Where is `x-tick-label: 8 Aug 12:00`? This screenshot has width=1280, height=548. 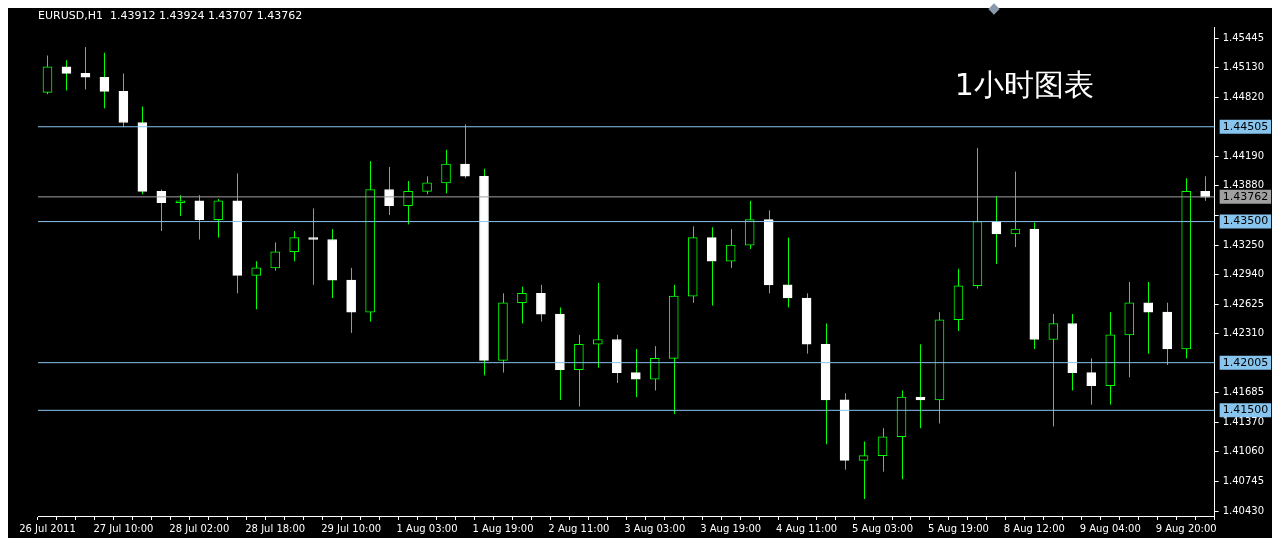 x-tick-label: 8 Aug 12:00 is located at coordinates (1034, 528).